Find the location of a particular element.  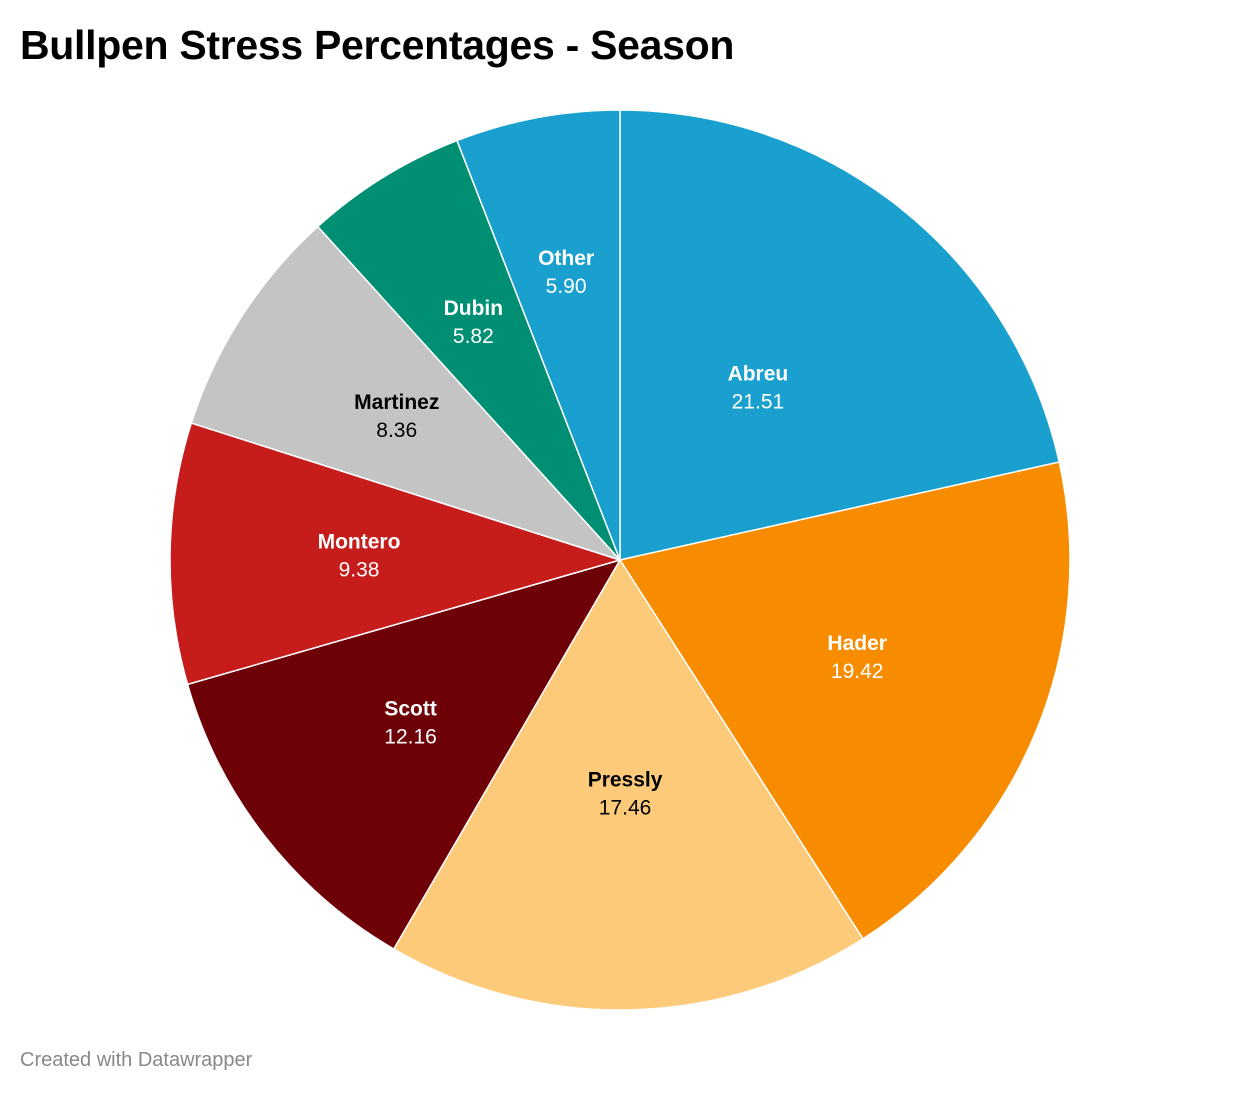

slice-value-hader: 19.42 is located at coordinates (857, 671).